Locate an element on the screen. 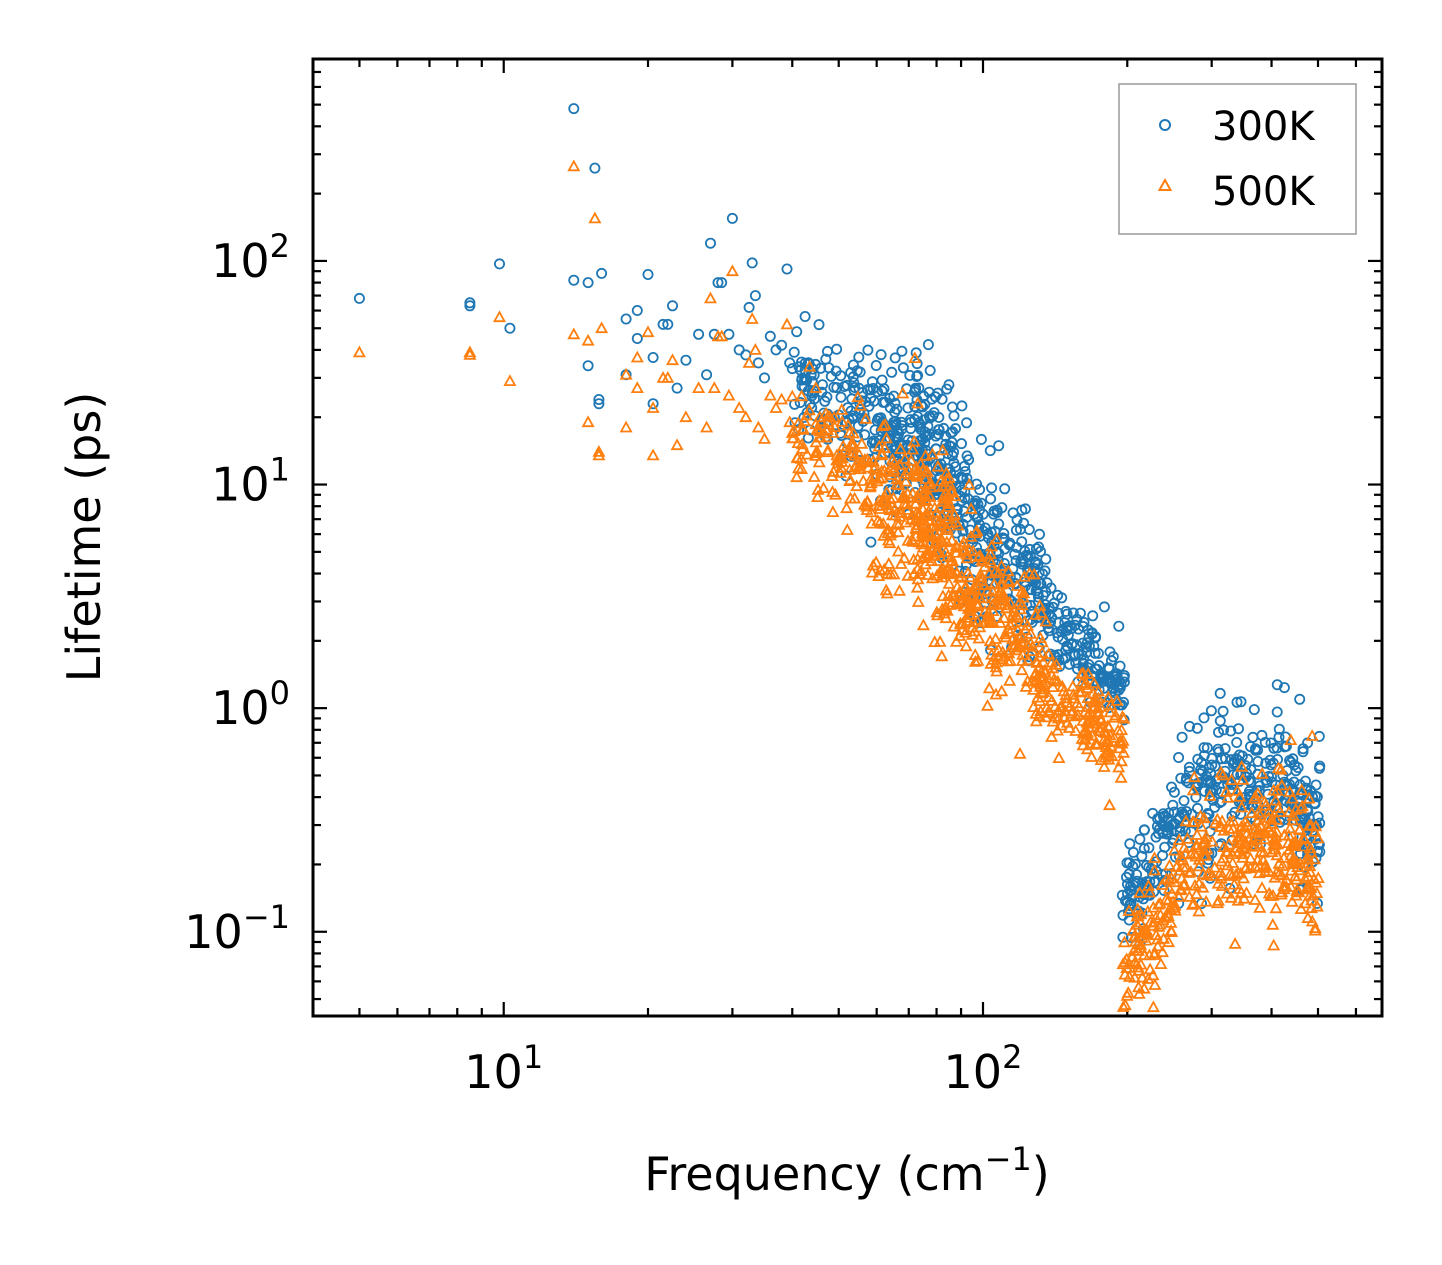 The image size is (1442, 1265). x-tick-label: 101 is located at coordinates (503, 1068).